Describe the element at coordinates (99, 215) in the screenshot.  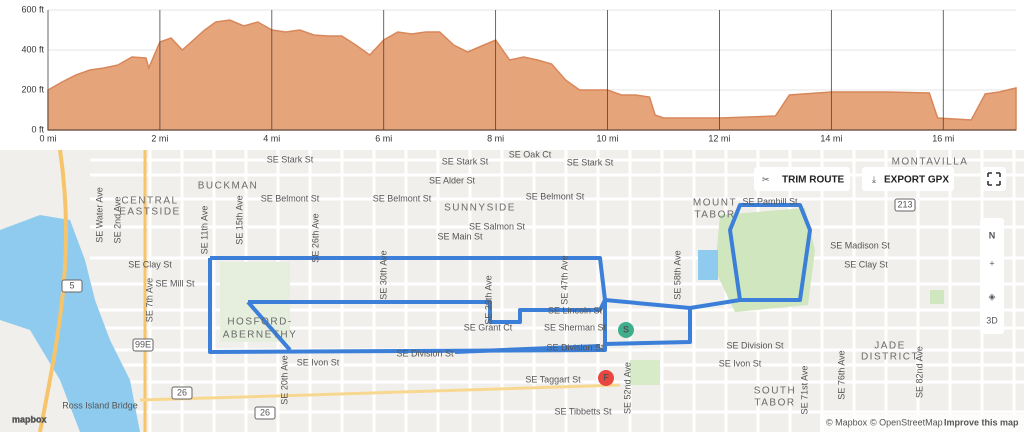
I see `street-label: SE Water Ave` at that location.